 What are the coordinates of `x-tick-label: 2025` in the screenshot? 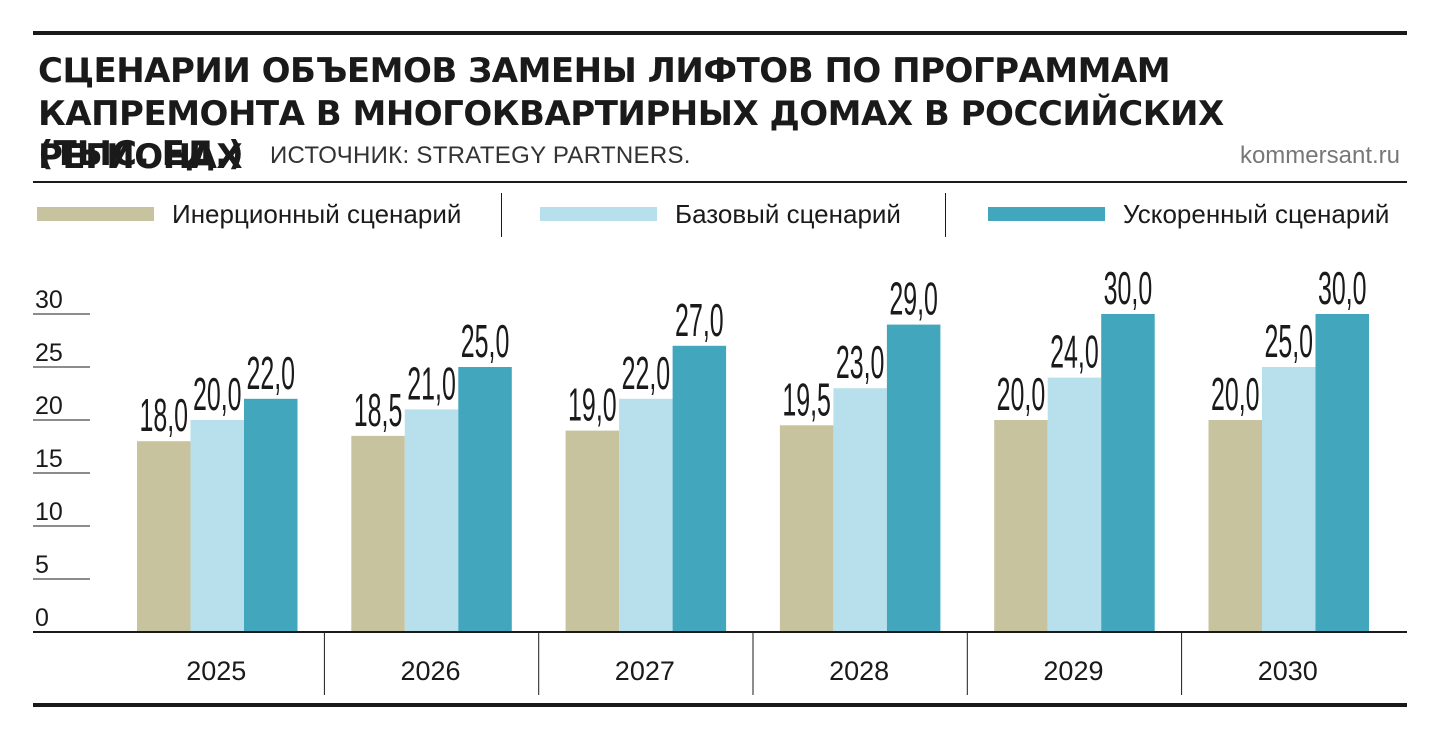 It's located at (216, 671).